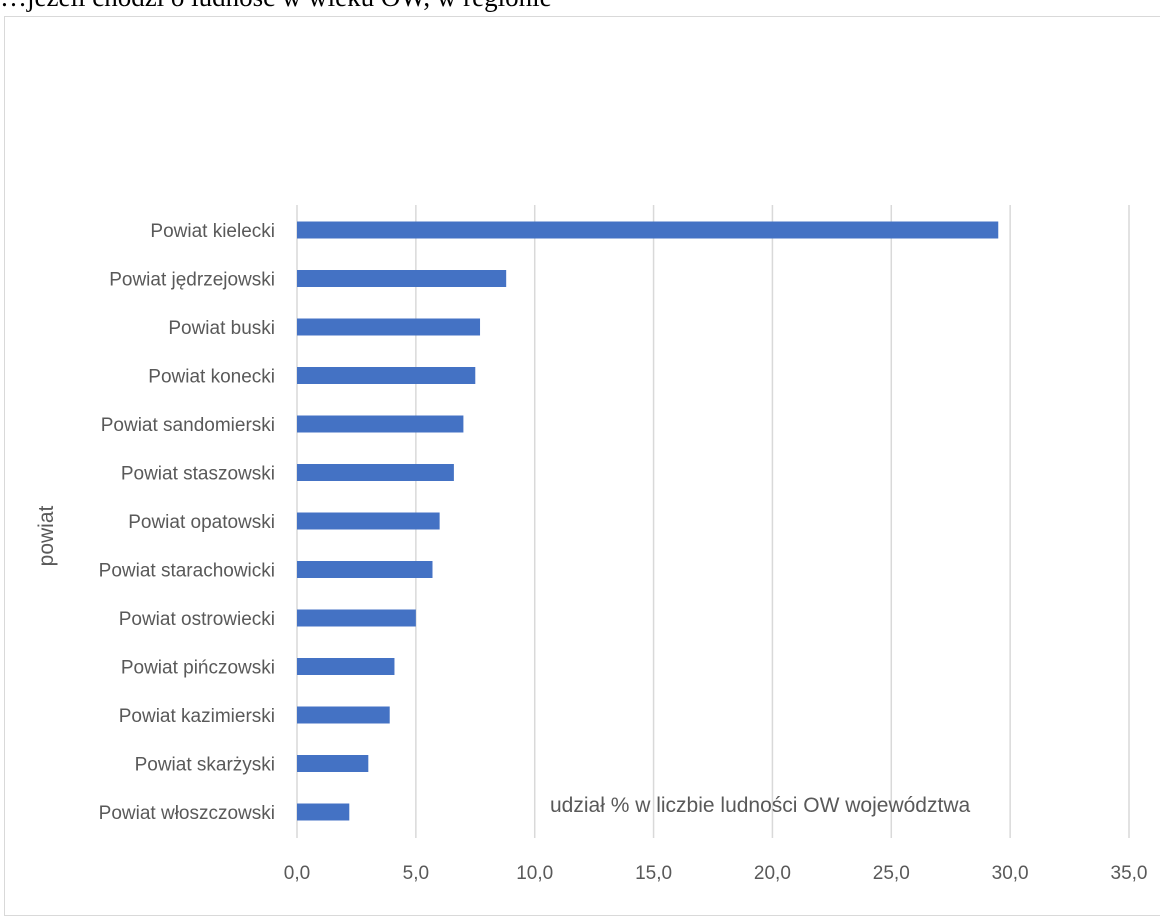 The height and width of the screenshot is (916, 1160). What do you see at coordinates (192, 280) in the screenshot?
I see `category-label: Powiat jędrzejowski` at bounding box center [192, 280].